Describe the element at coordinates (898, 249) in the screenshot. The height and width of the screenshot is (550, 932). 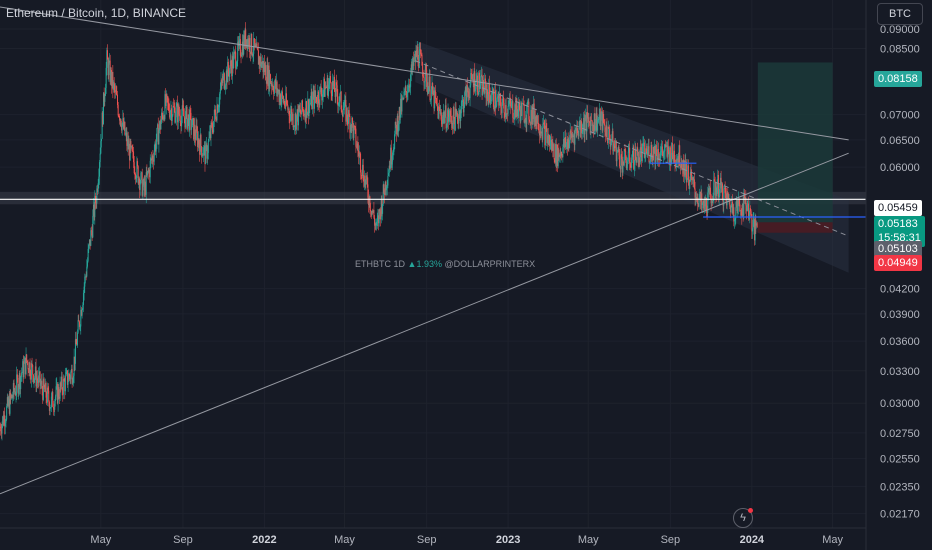
I see `entry-price-badge: 0.05103` at that location.